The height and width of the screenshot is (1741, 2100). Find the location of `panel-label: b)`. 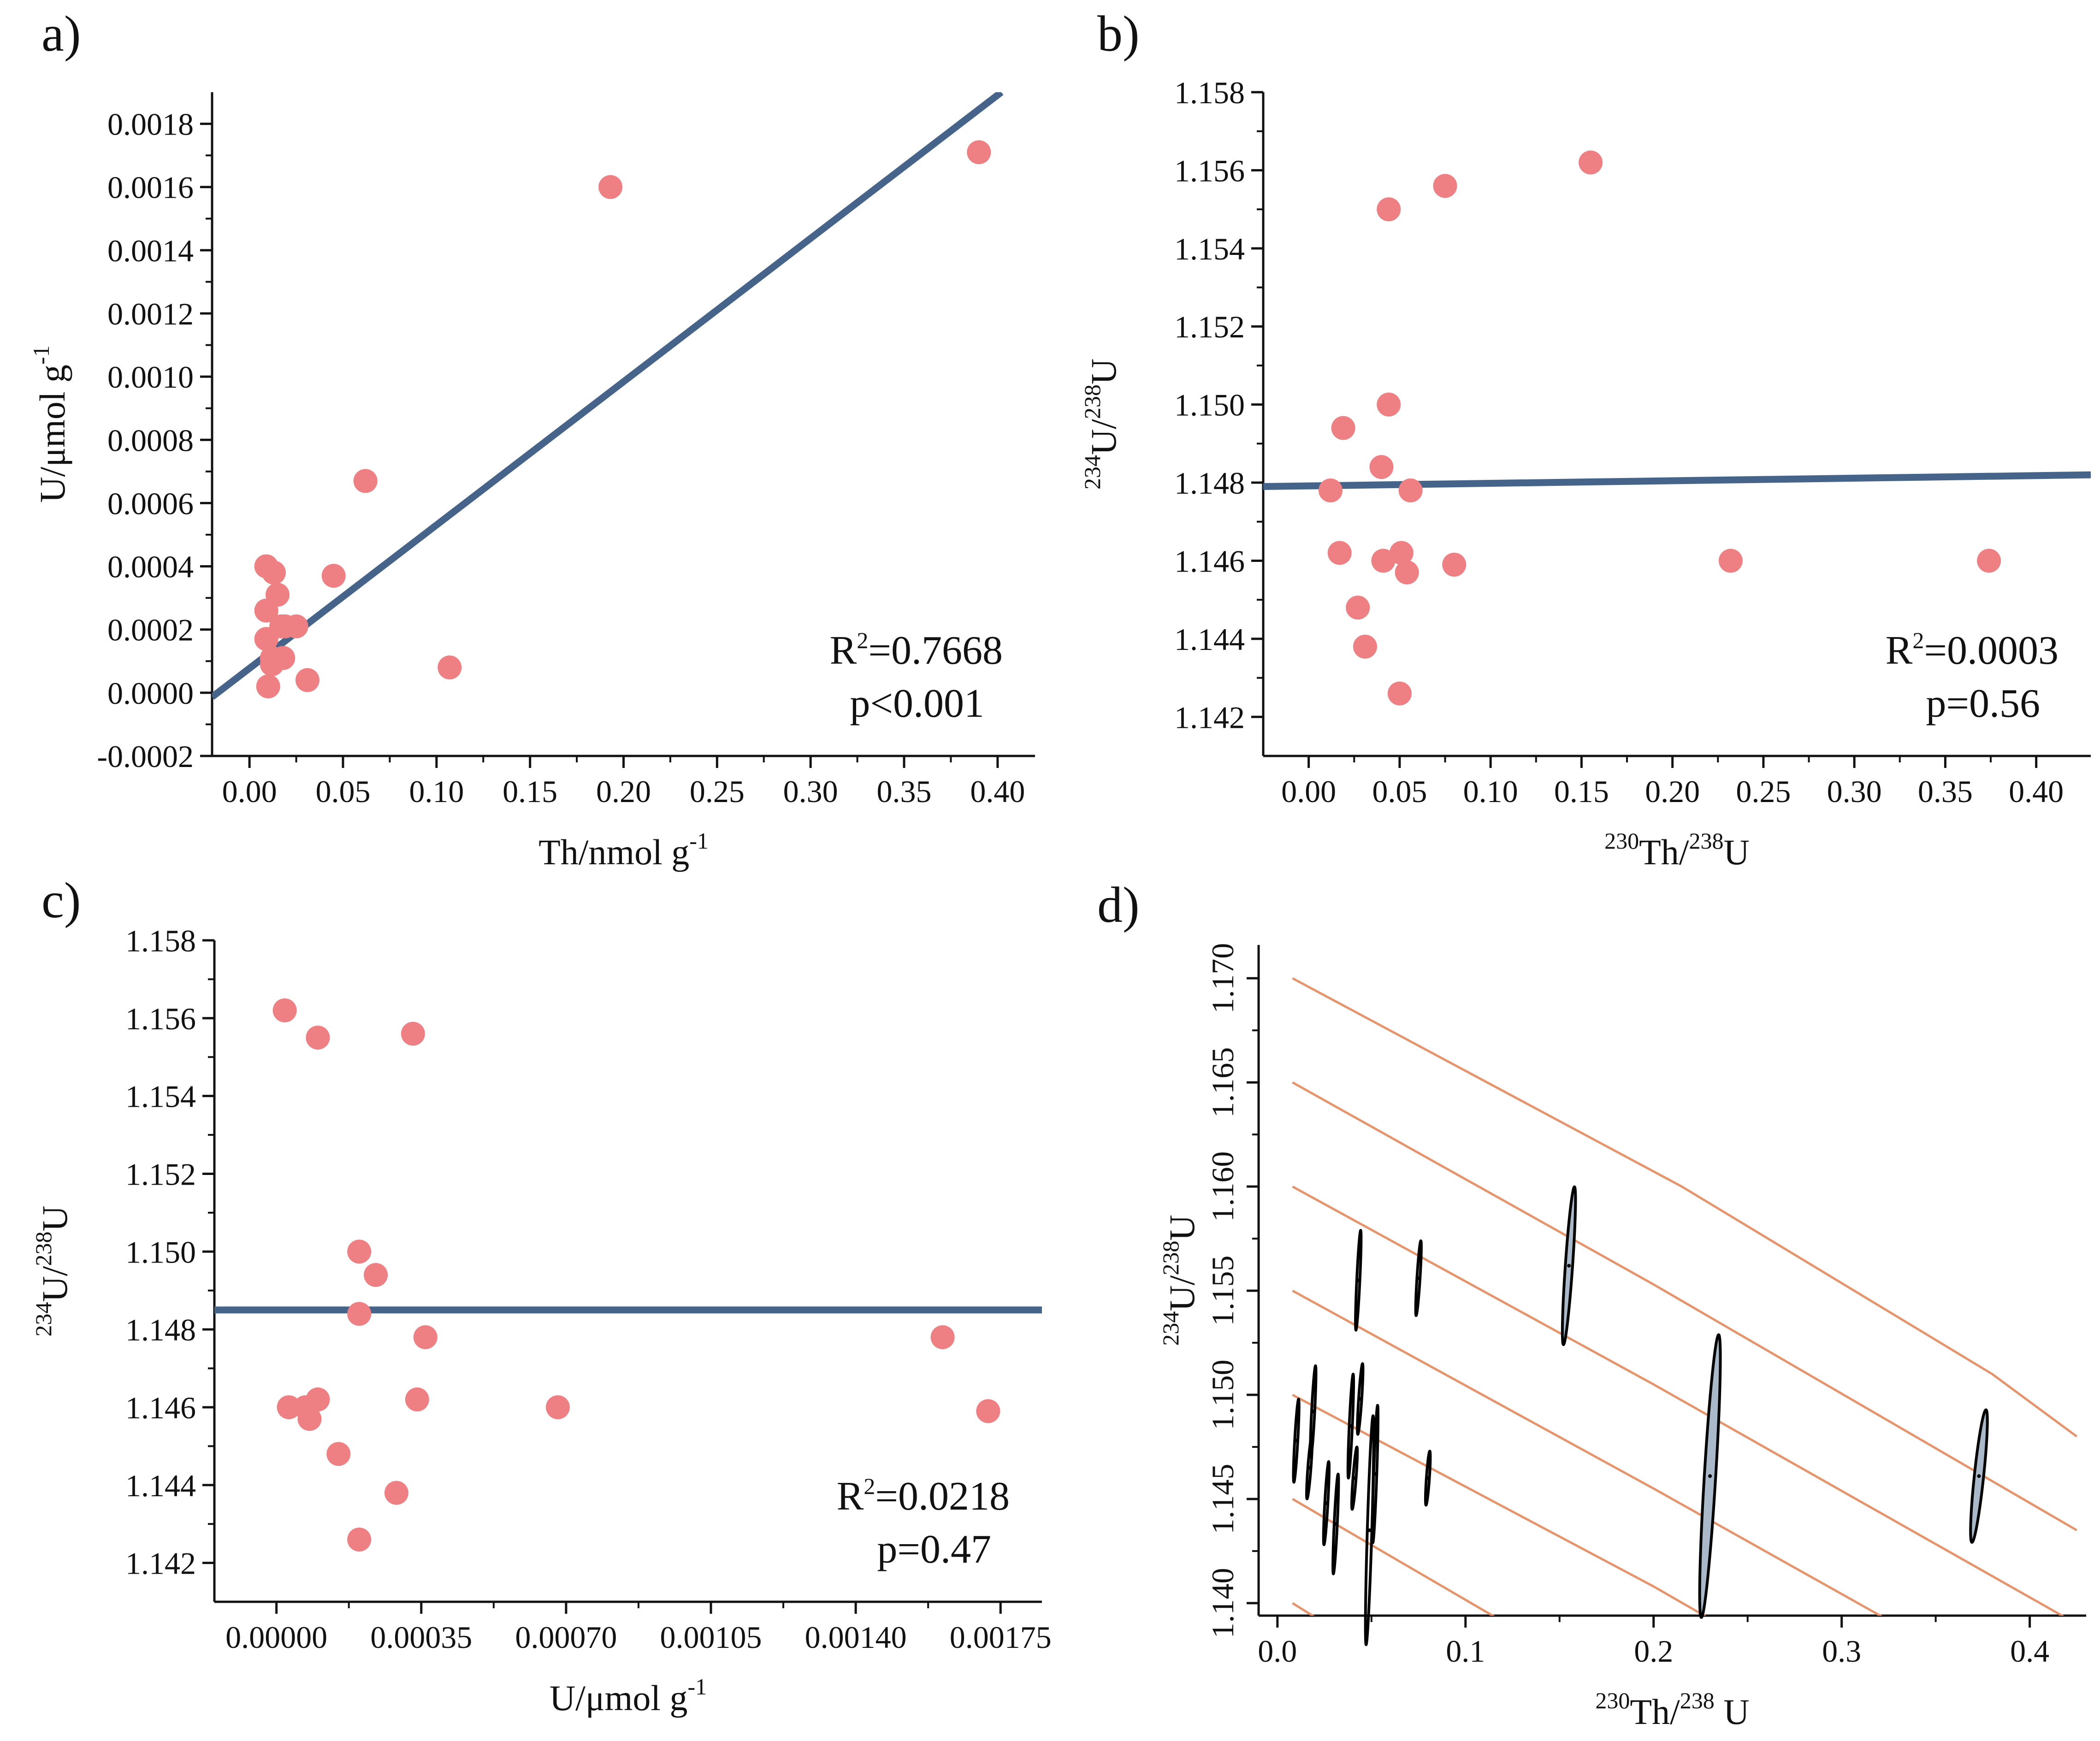

panel-label: b) is located at coordinates (1118, 34).